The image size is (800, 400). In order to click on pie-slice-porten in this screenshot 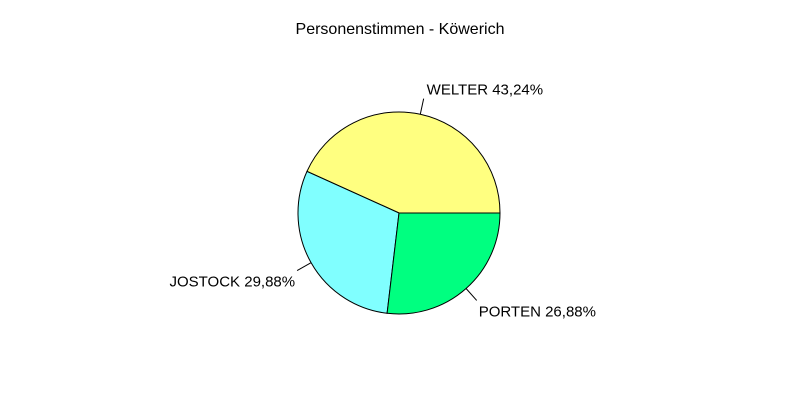, I will do `click(443, 263)`.